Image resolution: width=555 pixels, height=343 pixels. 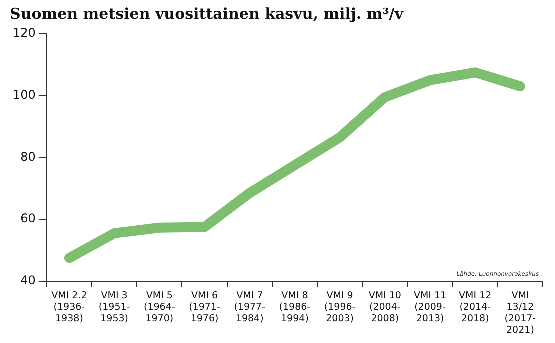 I want to click on x-tick-label: VMI 9 (1996- 2003), so click(x=340, y=307).